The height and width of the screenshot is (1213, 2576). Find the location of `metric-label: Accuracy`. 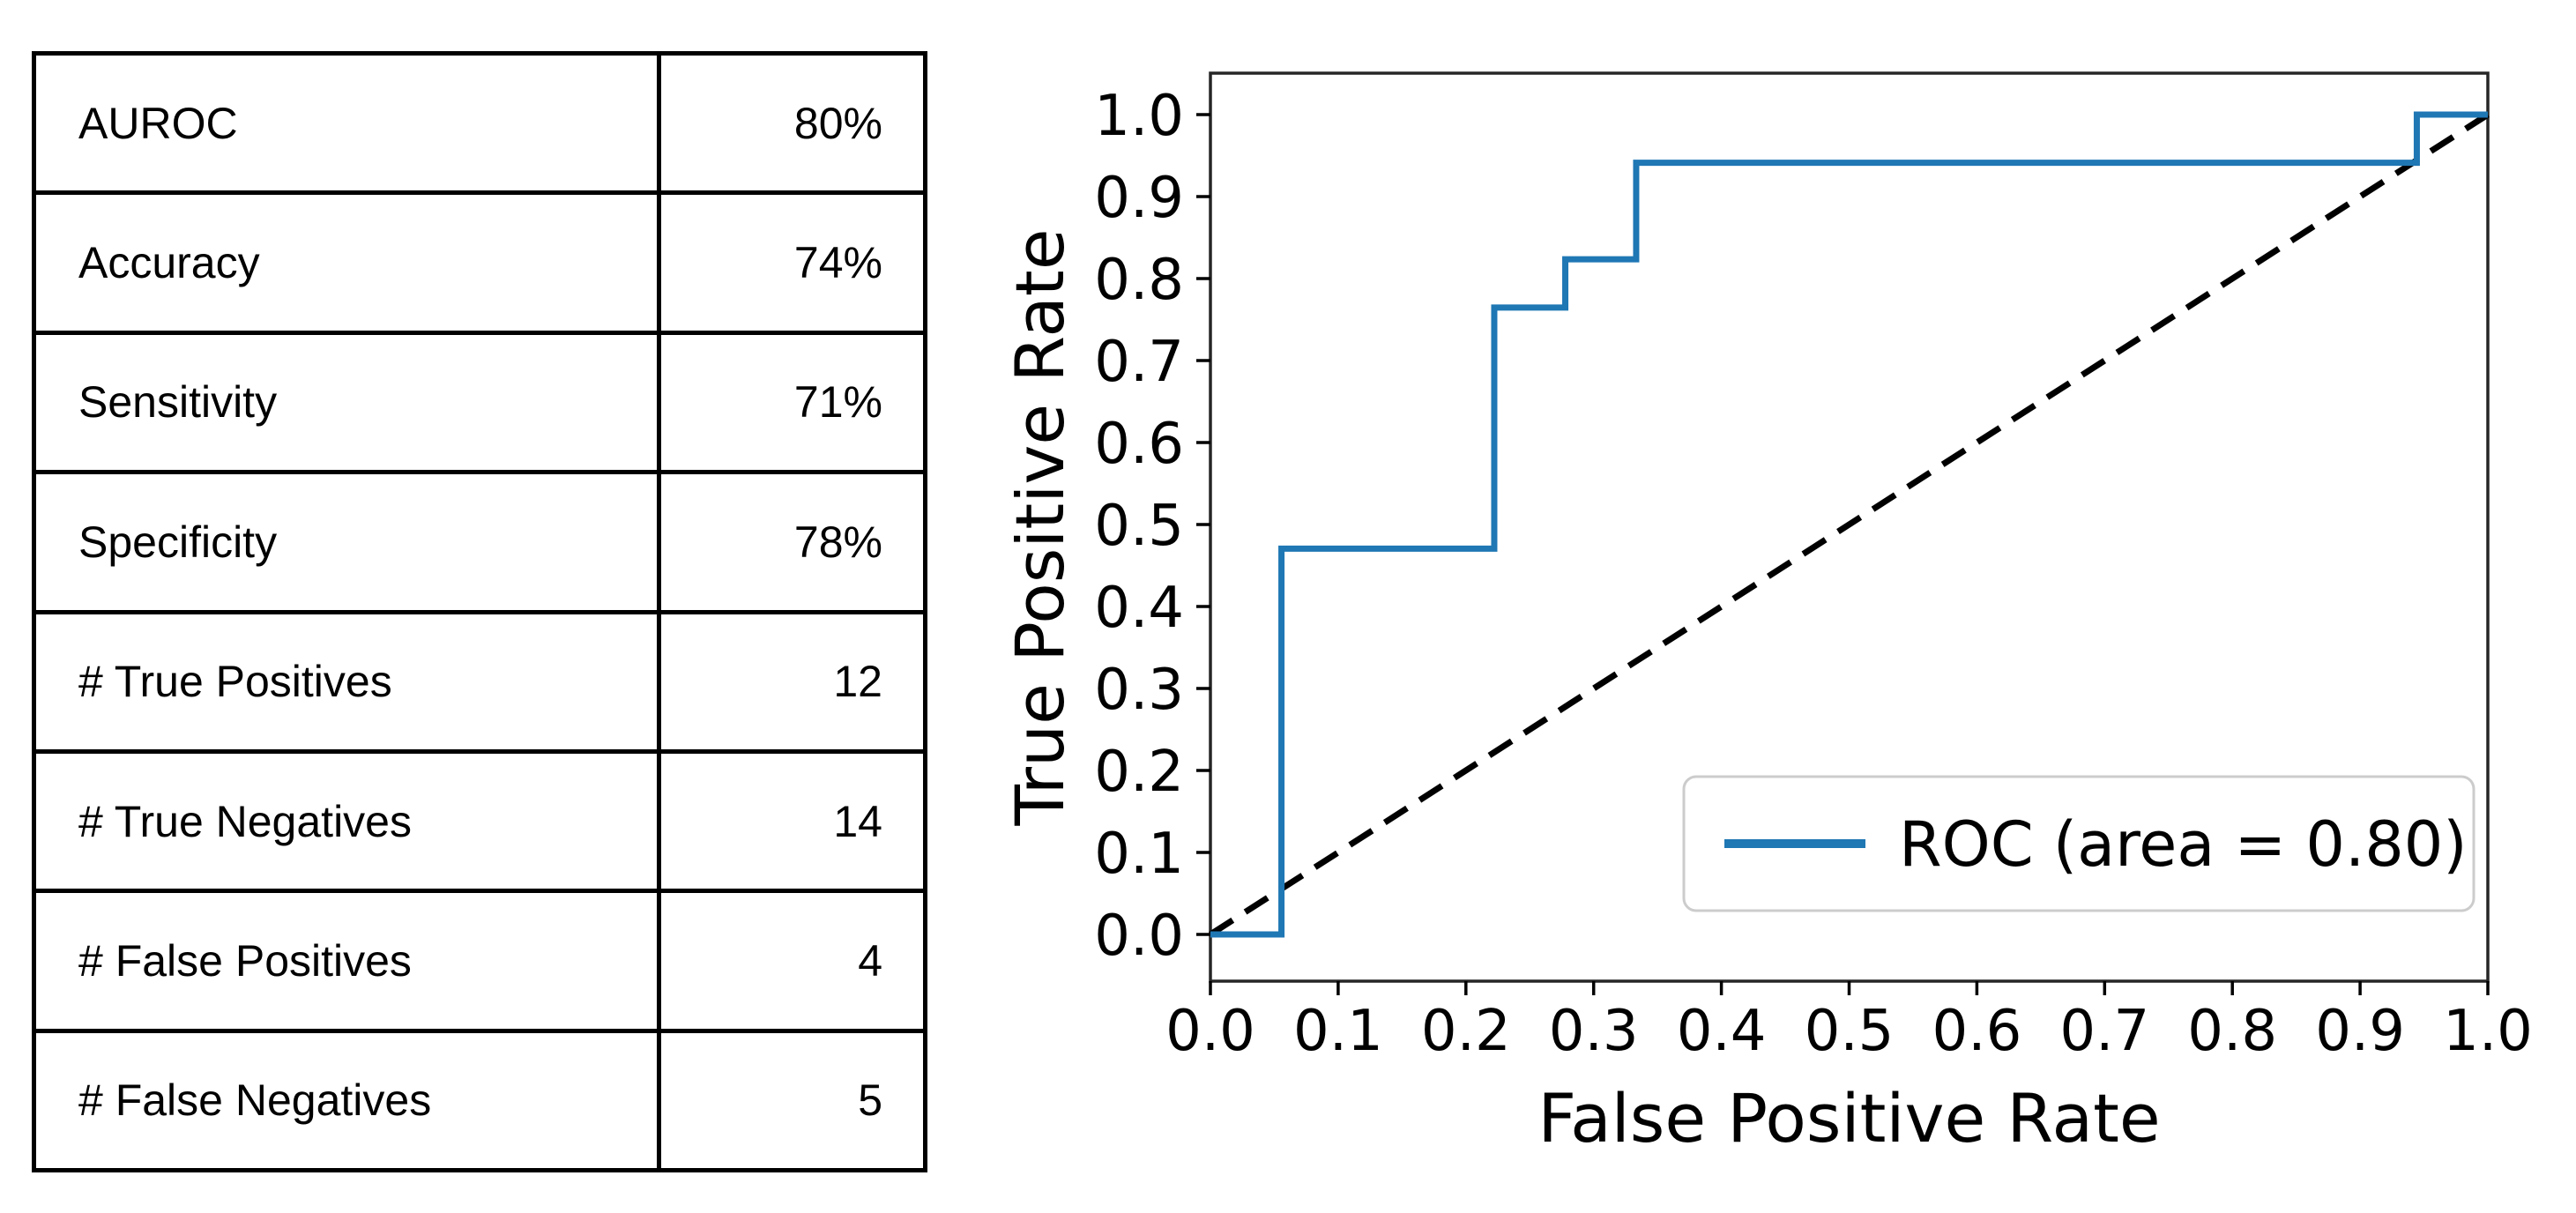

metric-label: Accuracy is located at coordinates (346, 262).